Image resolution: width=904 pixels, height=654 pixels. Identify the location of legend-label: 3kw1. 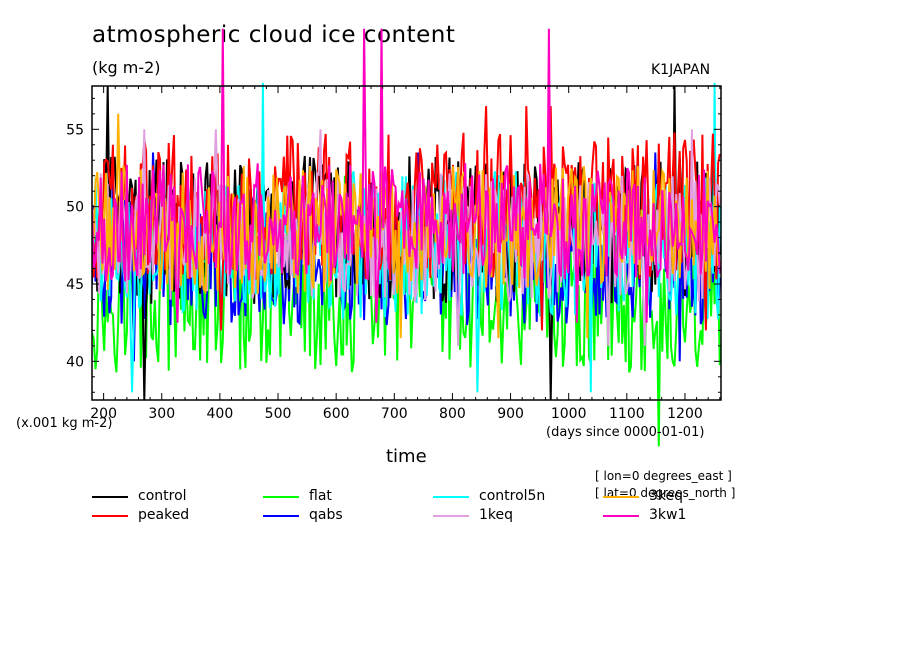
(668, 515).